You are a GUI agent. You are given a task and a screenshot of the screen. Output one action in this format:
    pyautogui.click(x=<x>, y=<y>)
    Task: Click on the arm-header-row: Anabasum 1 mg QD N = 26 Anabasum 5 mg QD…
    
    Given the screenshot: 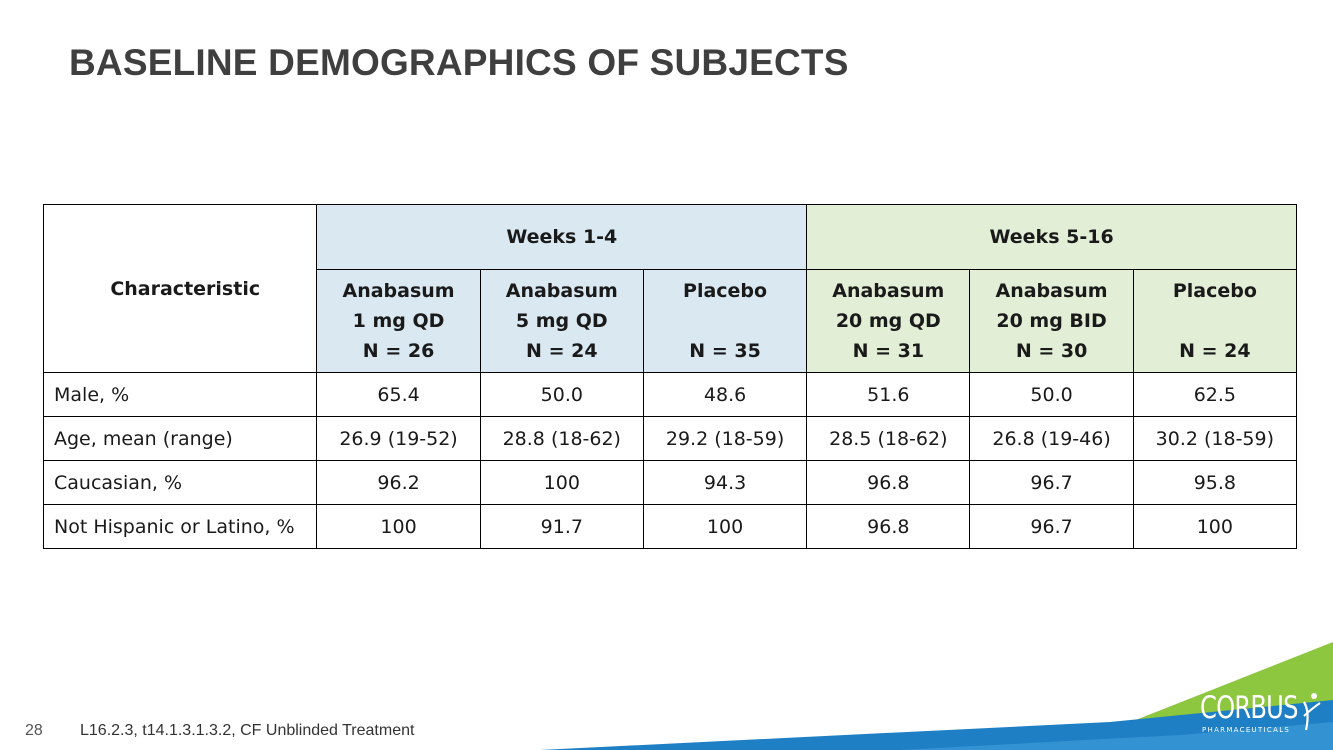 What is the action you would take?
    pyautogui.click(x=671, y=321)
    